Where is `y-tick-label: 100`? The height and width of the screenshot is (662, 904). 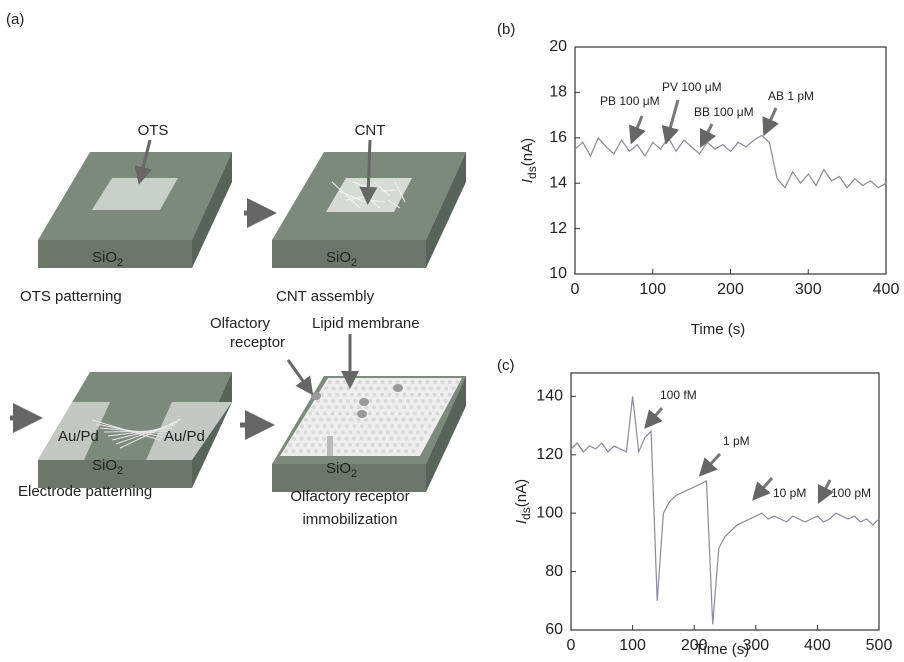 y-tick-label: 100 is located at coordinates (549, 512).